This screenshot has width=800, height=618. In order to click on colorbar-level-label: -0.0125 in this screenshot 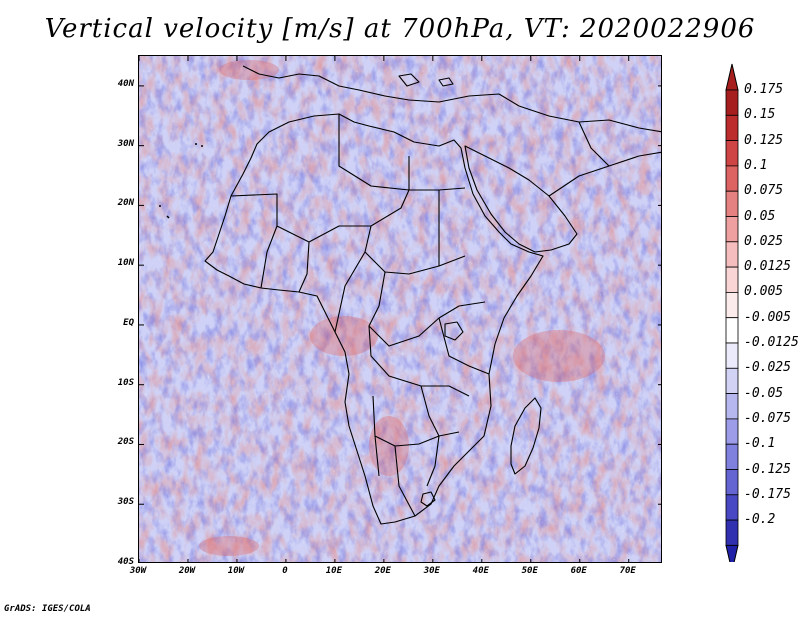, I will do `click(771, 342)`.